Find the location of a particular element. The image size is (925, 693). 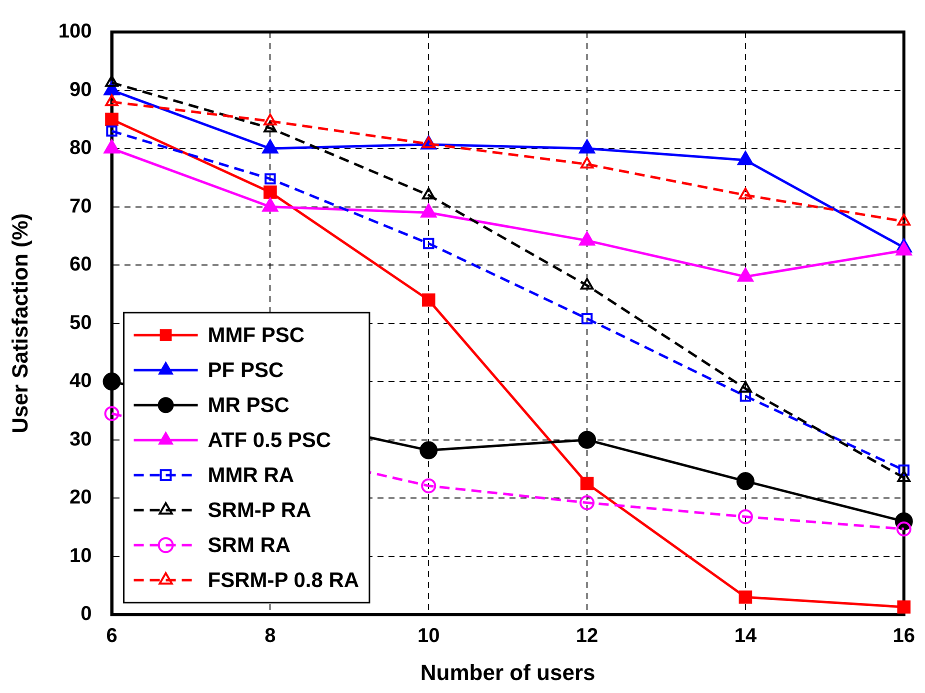

legend-label: SRM-P RA is located at coordinates (260, 510).